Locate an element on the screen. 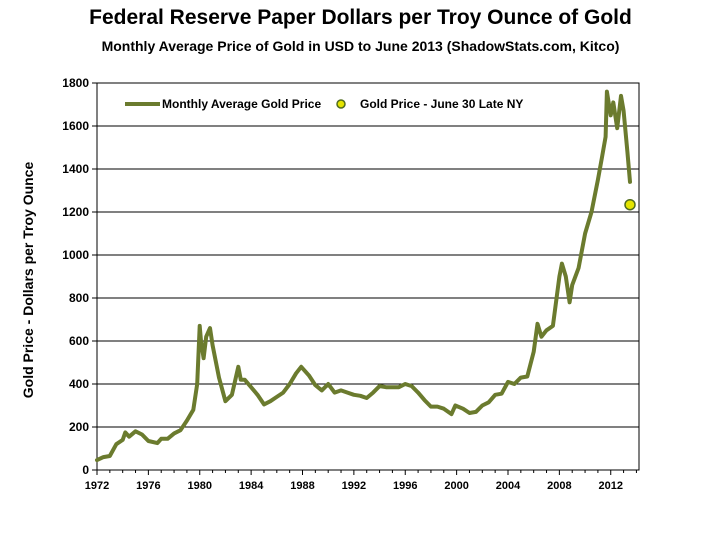 This screenshot has width=721, height=535. x-tick-label: 2012 is located at coordinates (611, 486).